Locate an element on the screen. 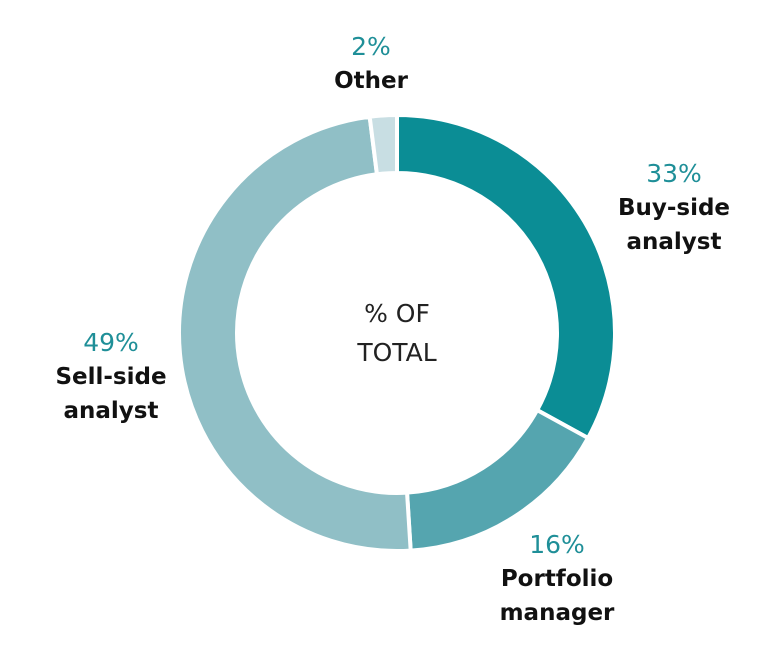 Image resolution: width=767 pixels, height=660 pixels. slice-category-label: Sell-side is located at coordinates (110, 377).